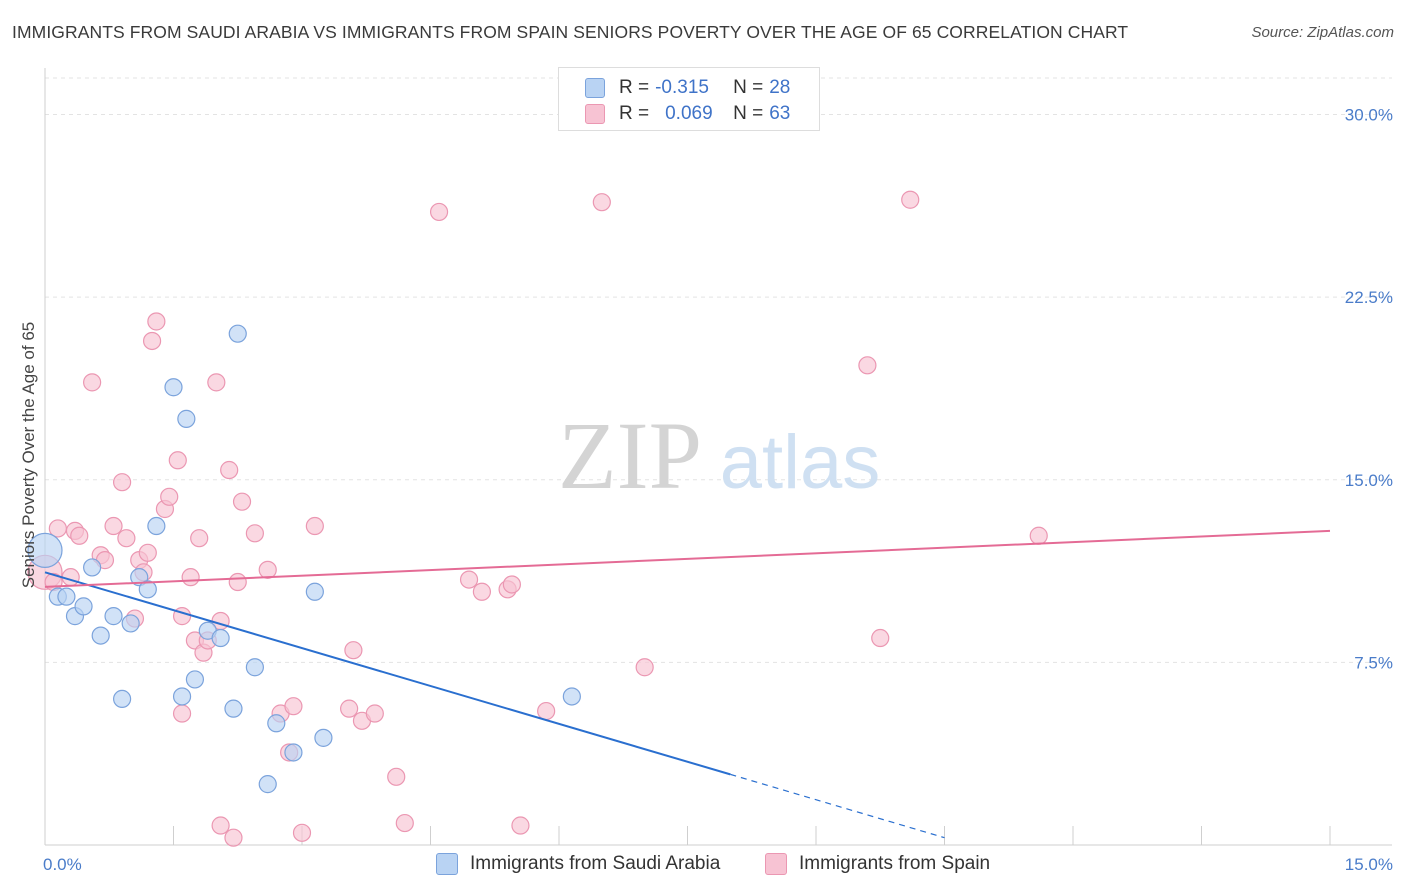  I want to click on bottom-legend-label-spain: Immigrants from Spain, so click(895, 863).